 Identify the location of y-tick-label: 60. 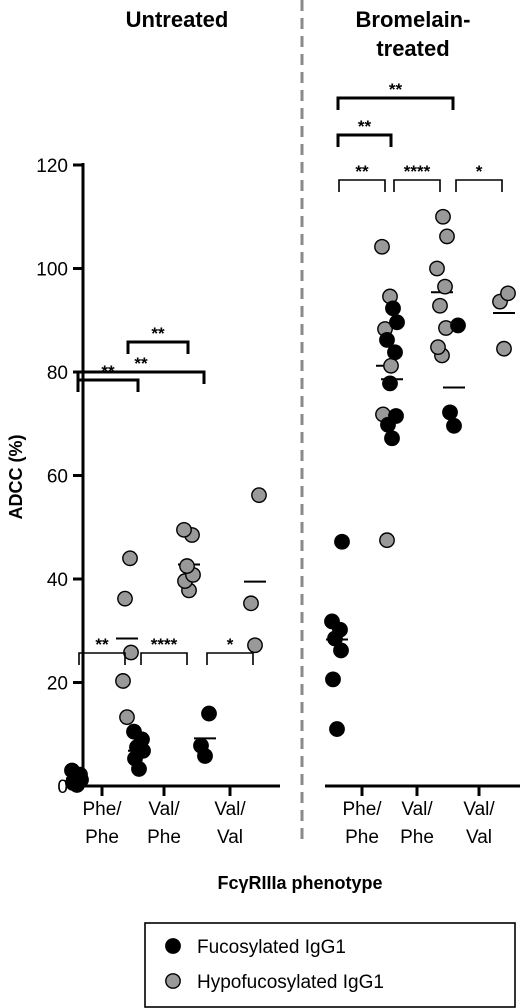
(57, 477).